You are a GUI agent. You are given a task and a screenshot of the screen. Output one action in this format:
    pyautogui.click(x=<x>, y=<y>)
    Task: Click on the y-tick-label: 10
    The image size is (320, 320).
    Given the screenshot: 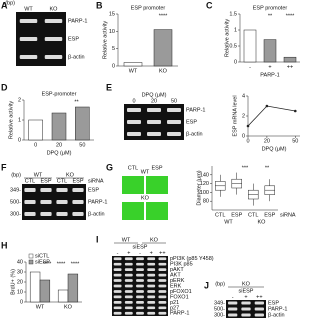 What is the action you would take?
    pyautogui.click(x=20, y=292)
    